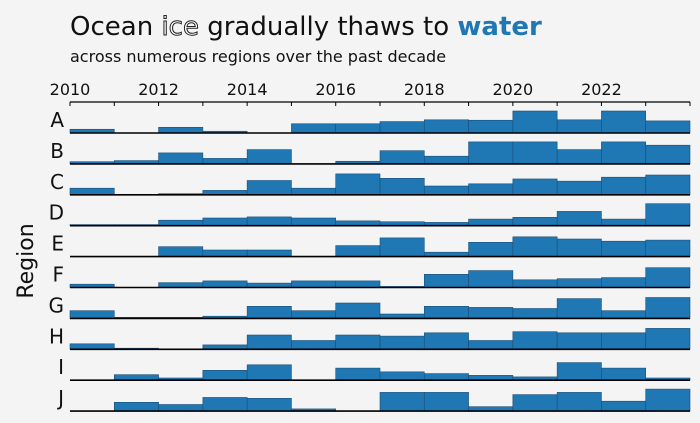 The image size is (700, 423). What do you see at coordinates (402, 402) in the screenshot?
I see `bar-j-2017` at bounding box center [402, 402].